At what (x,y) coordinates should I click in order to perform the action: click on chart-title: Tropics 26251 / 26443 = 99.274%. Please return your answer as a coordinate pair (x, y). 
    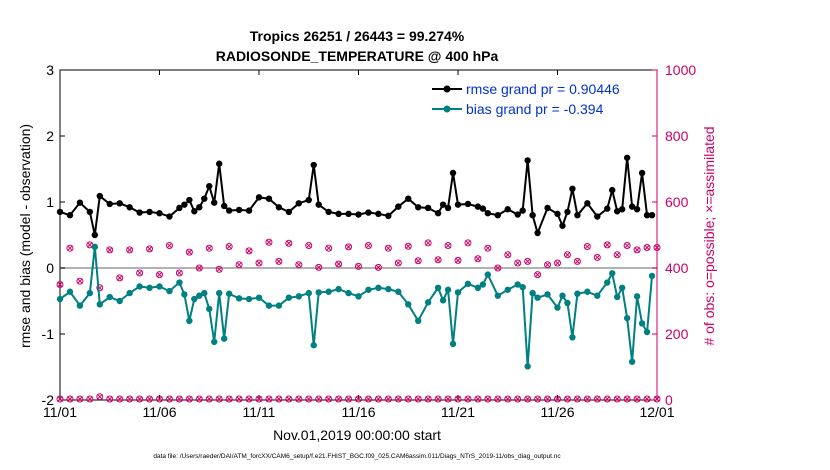
    Looking at the image, I should click on (357, 36).